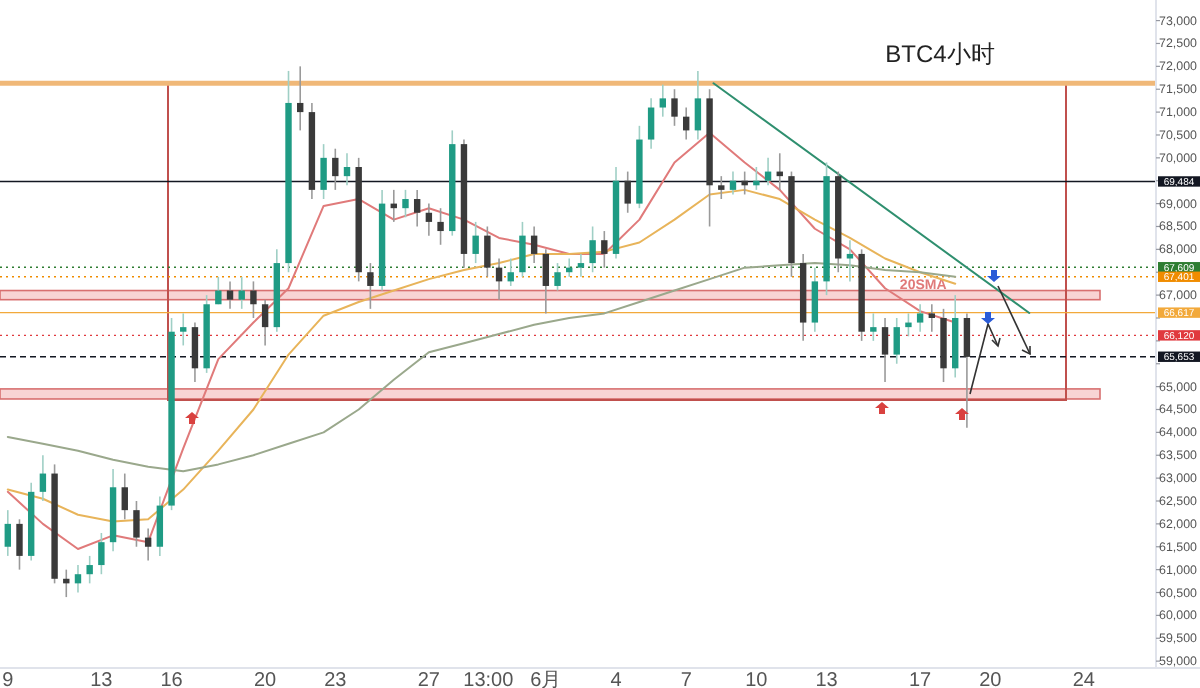 Image resolution: width=1200 pixels, height=688 pixels. I want to click on x-tick-label: 13:00, so click(489, 679).